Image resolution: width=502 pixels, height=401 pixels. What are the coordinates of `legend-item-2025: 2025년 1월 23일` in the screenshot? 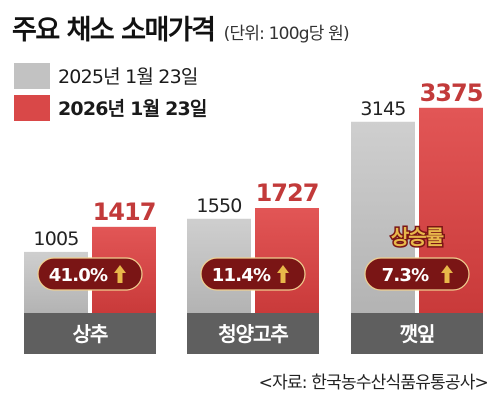 It's located at (106, 75).